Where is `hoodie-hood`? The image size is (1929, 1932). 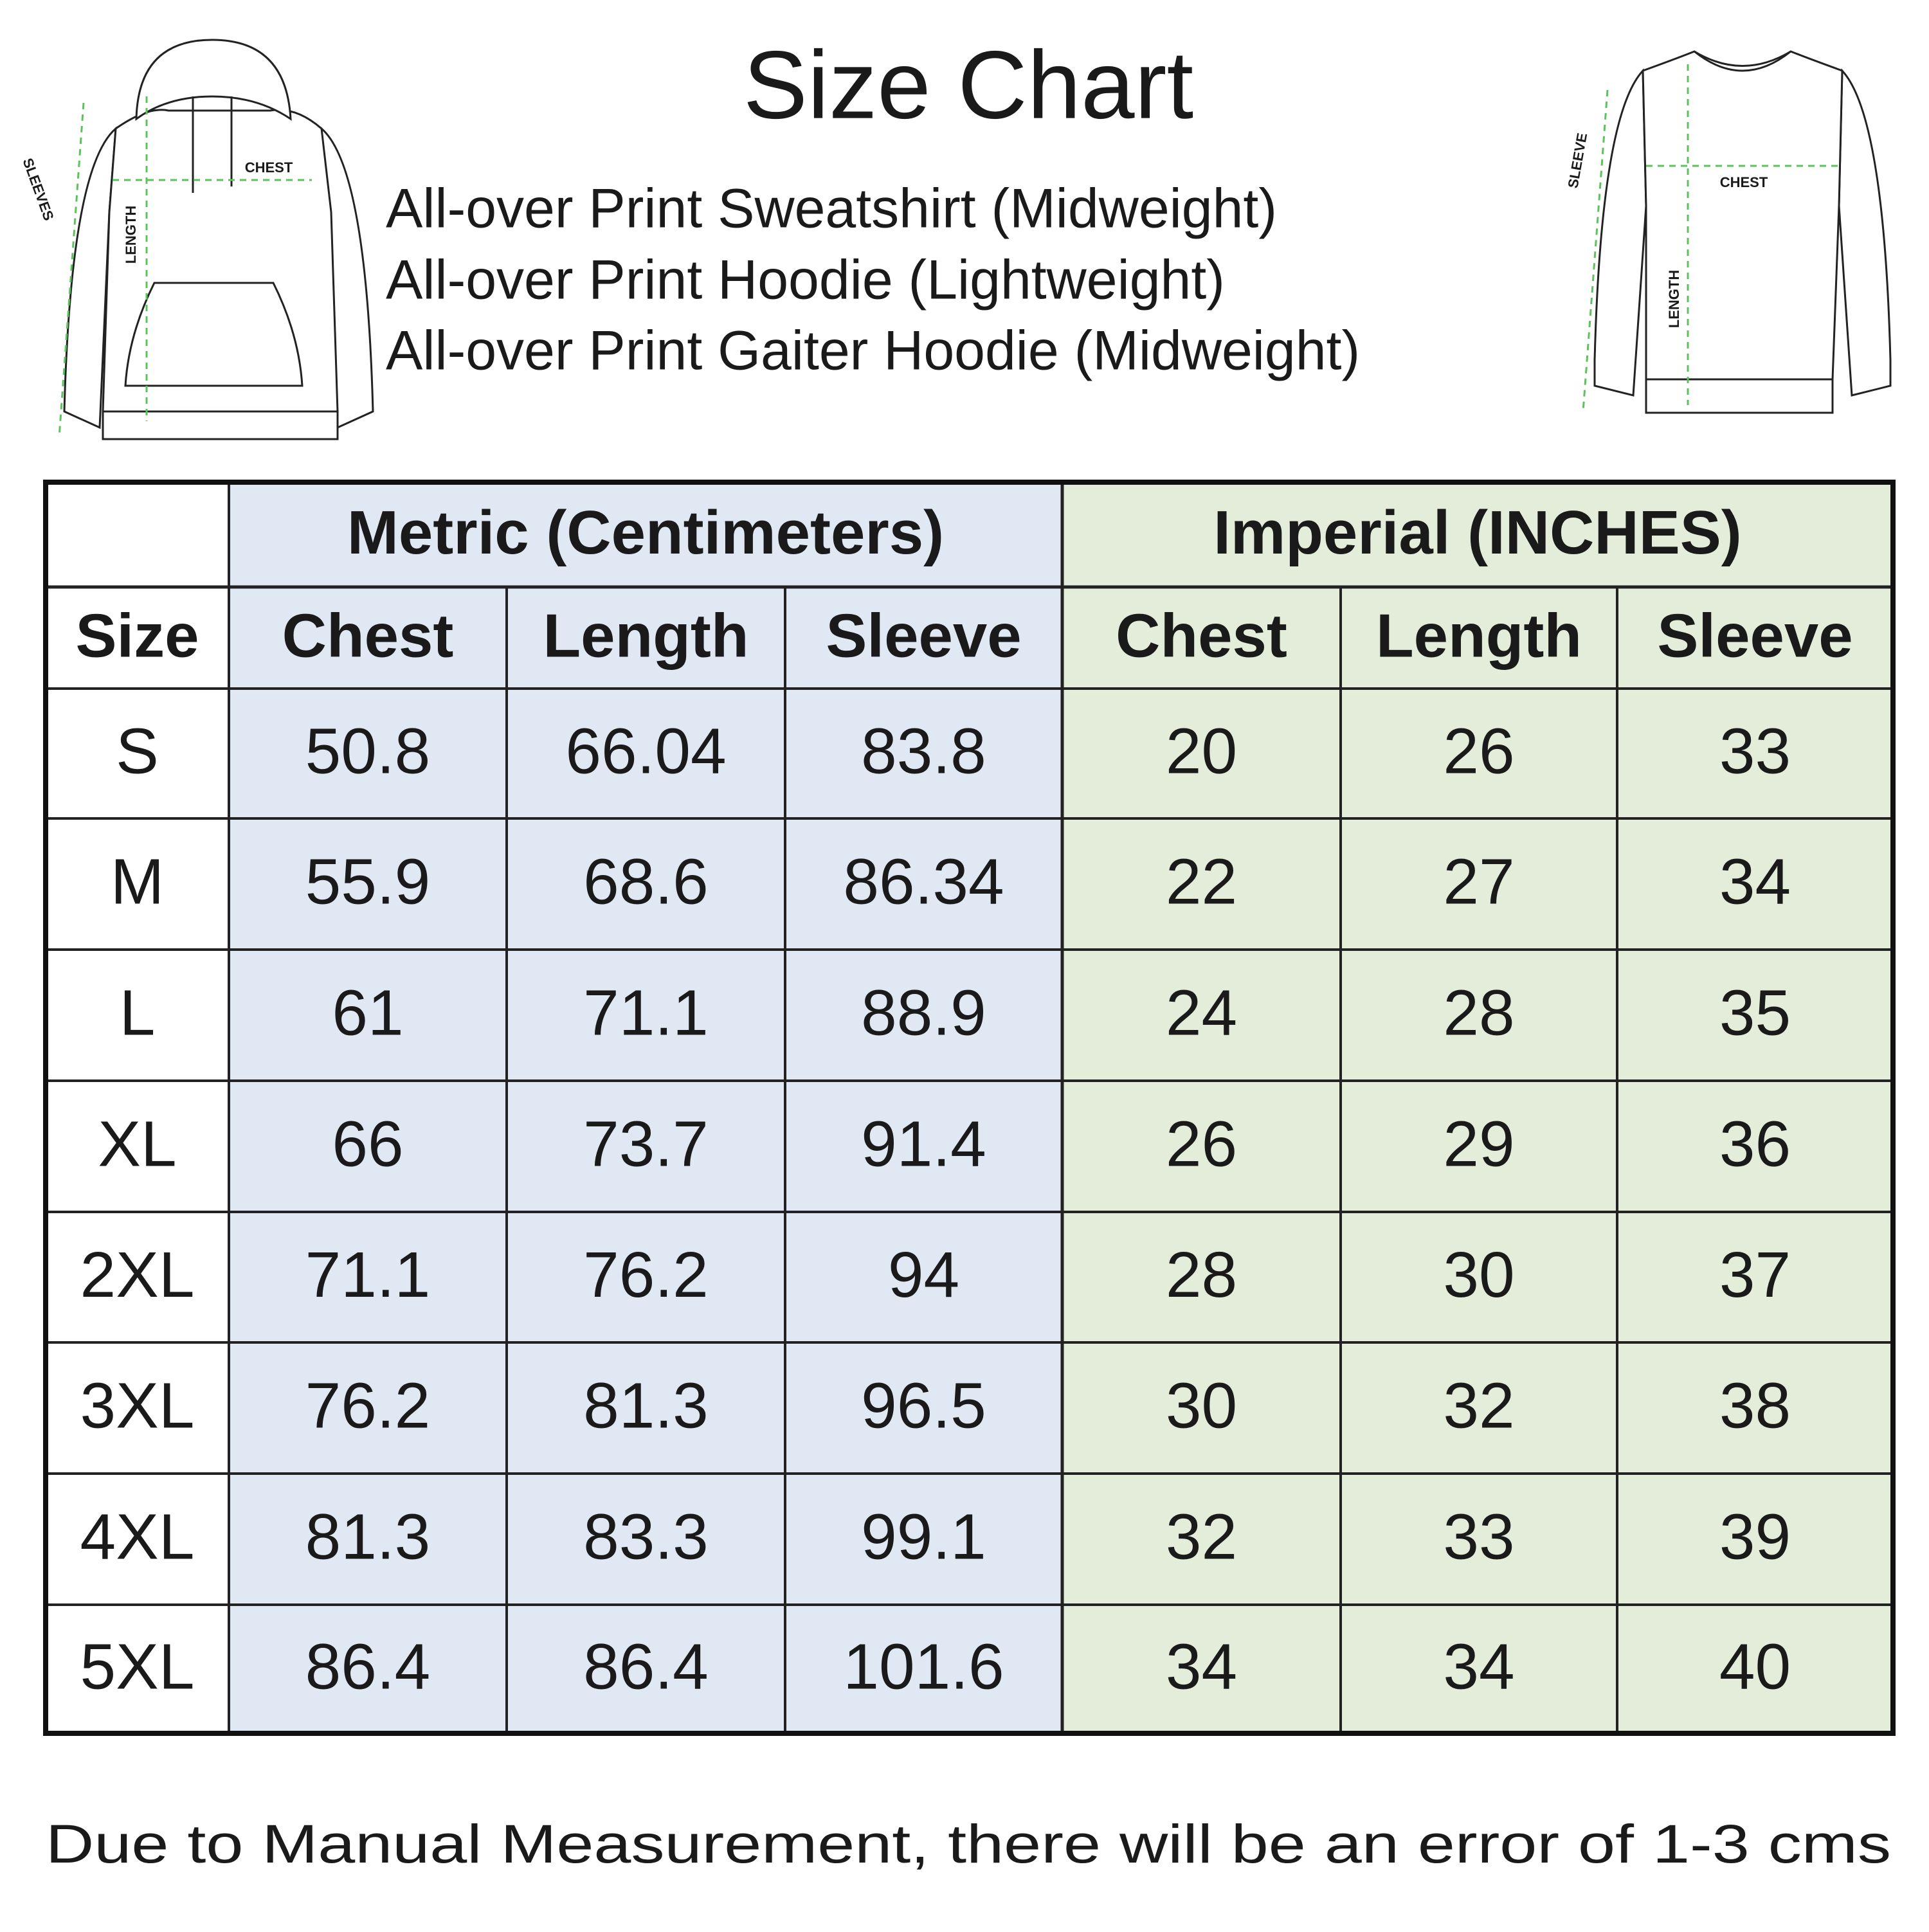
hoodie-hood is located at coordinates (213, 80).